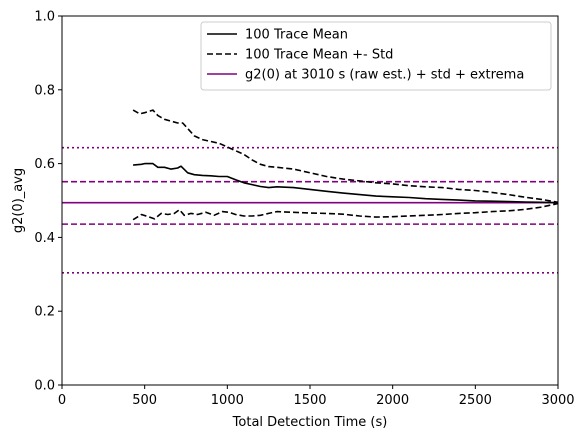 Image resolution: width=585 pixels, height=438 pixels. What do you see at coordinates (144, 400) in the screenshot?
I see `x-tick-label: 500` at bounding box center [144, 400].